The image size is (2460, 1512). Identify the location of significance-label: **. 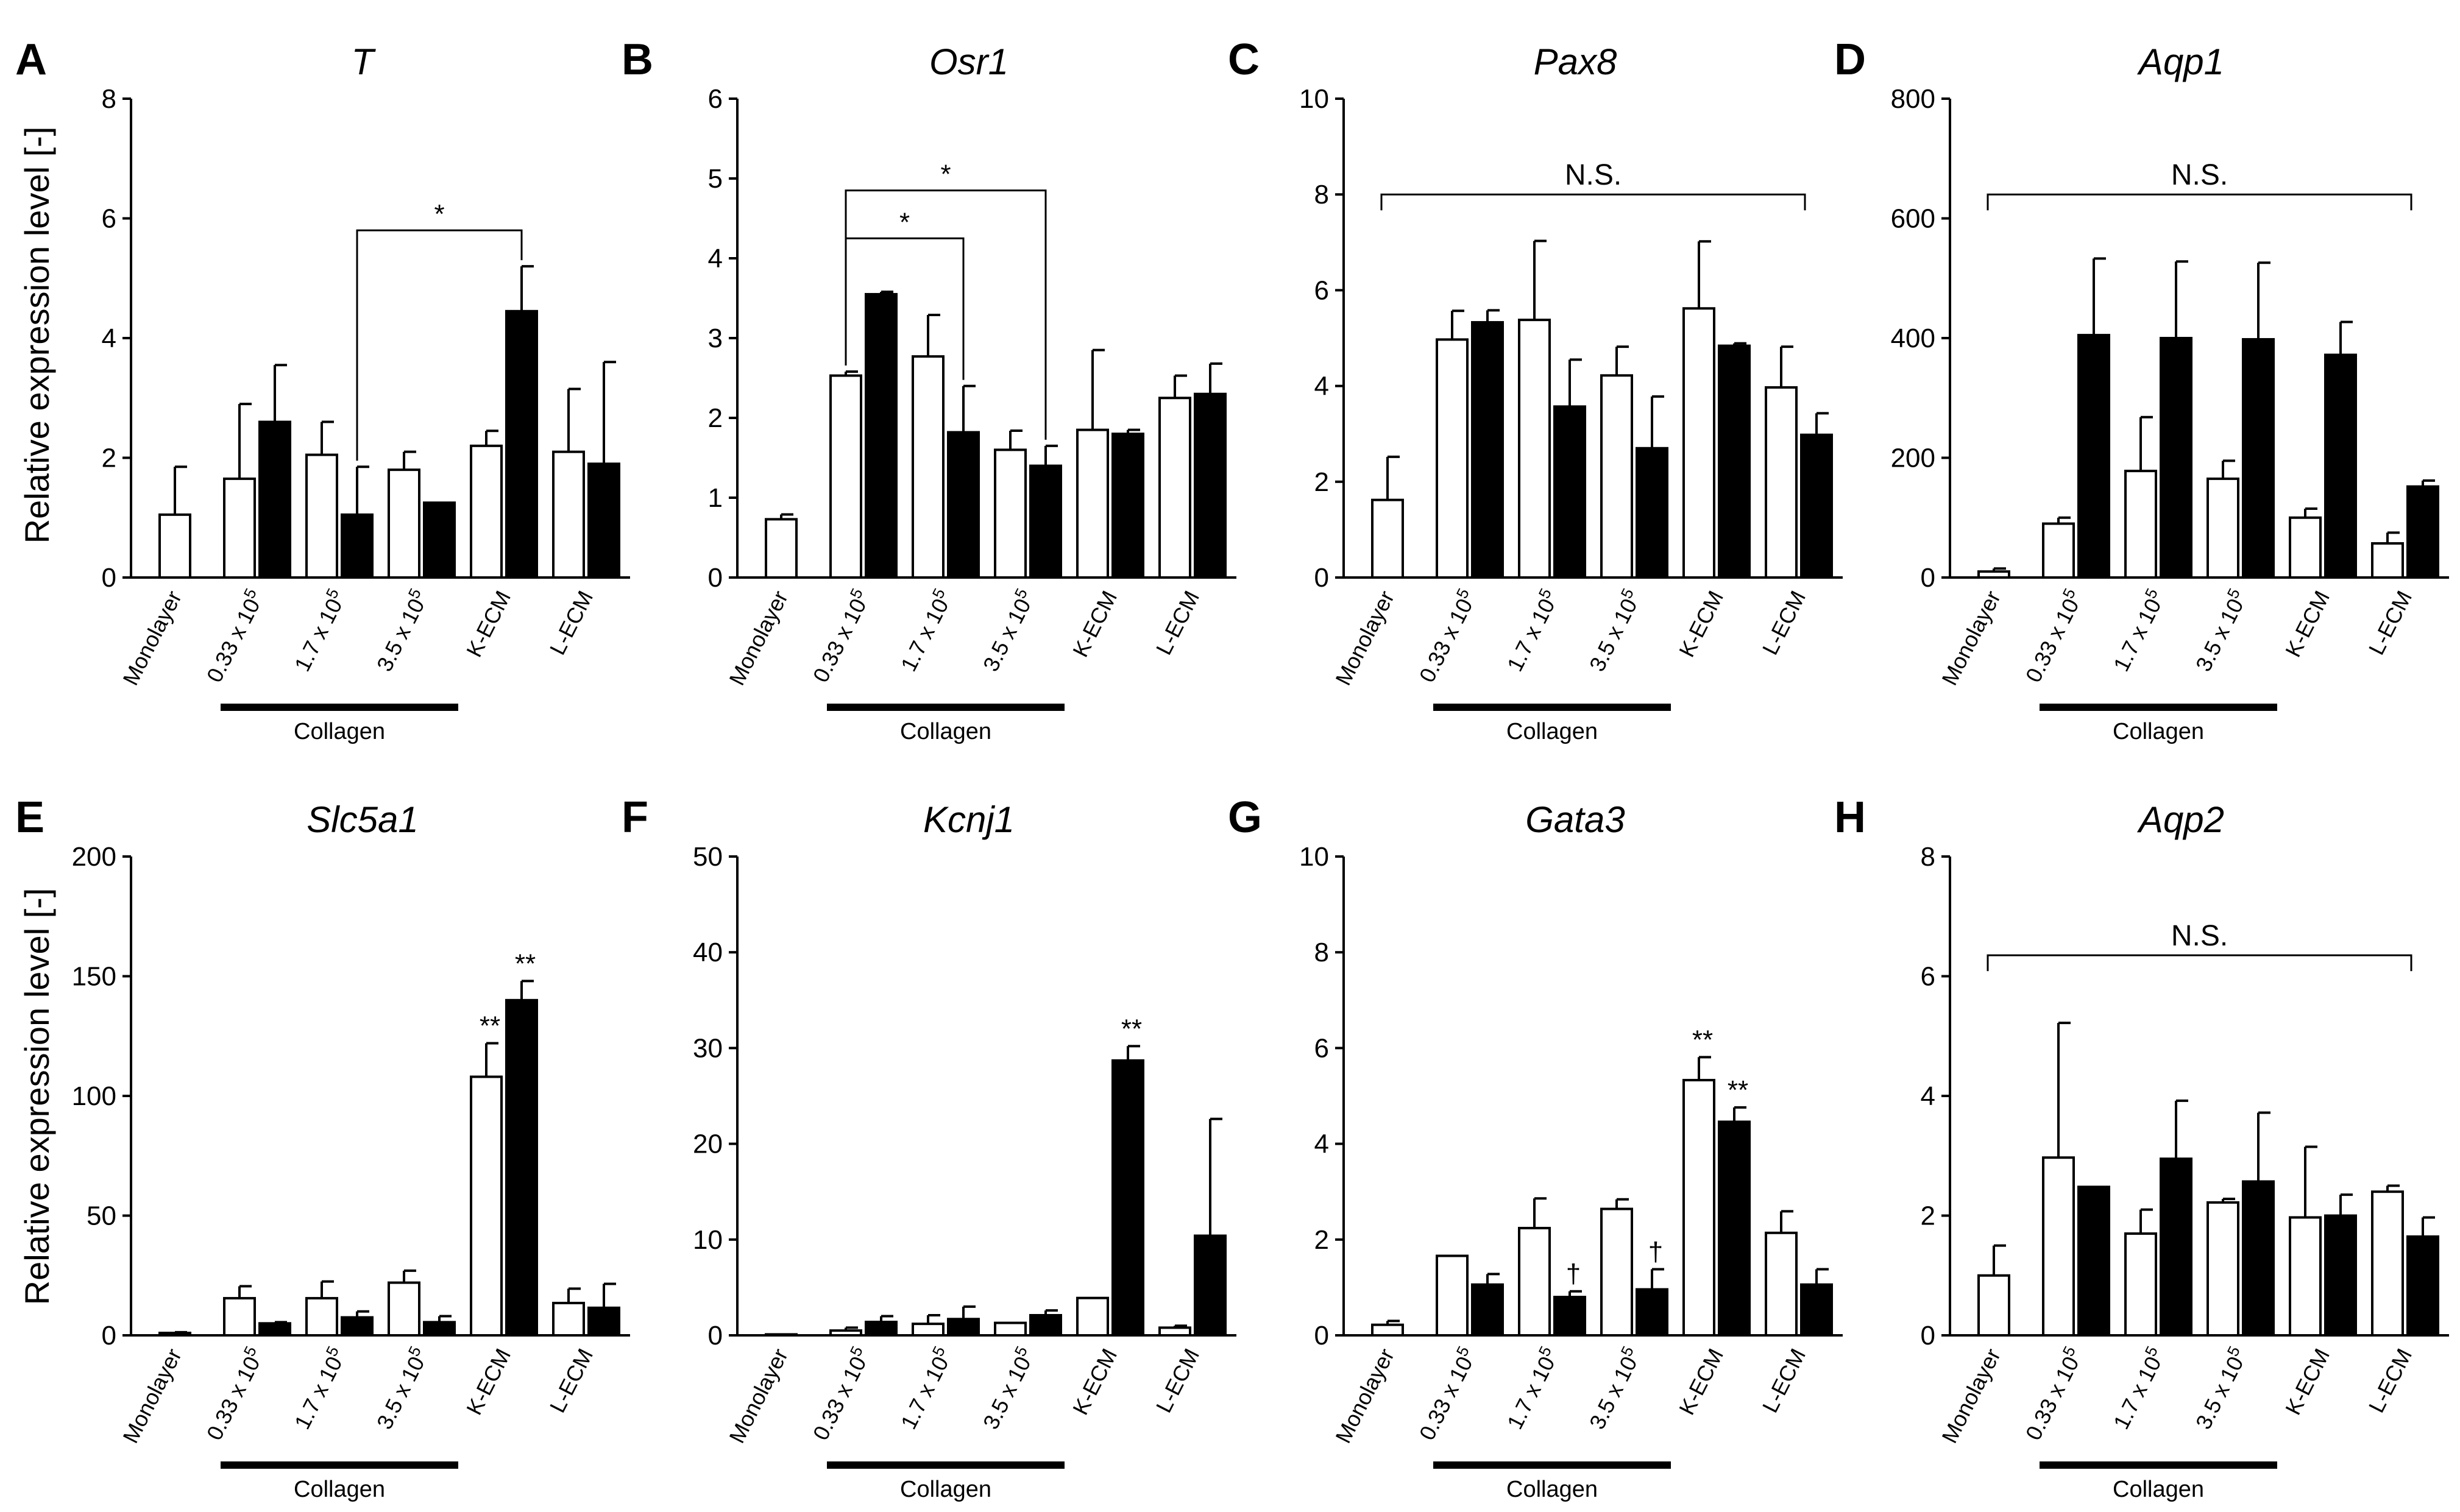
(1131, 1029).